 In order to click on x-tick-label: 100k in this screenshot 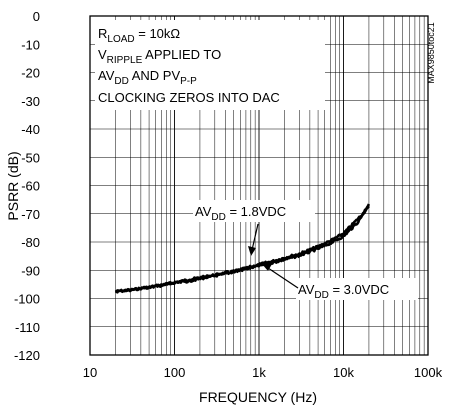, I will do `click(428, 372)`.